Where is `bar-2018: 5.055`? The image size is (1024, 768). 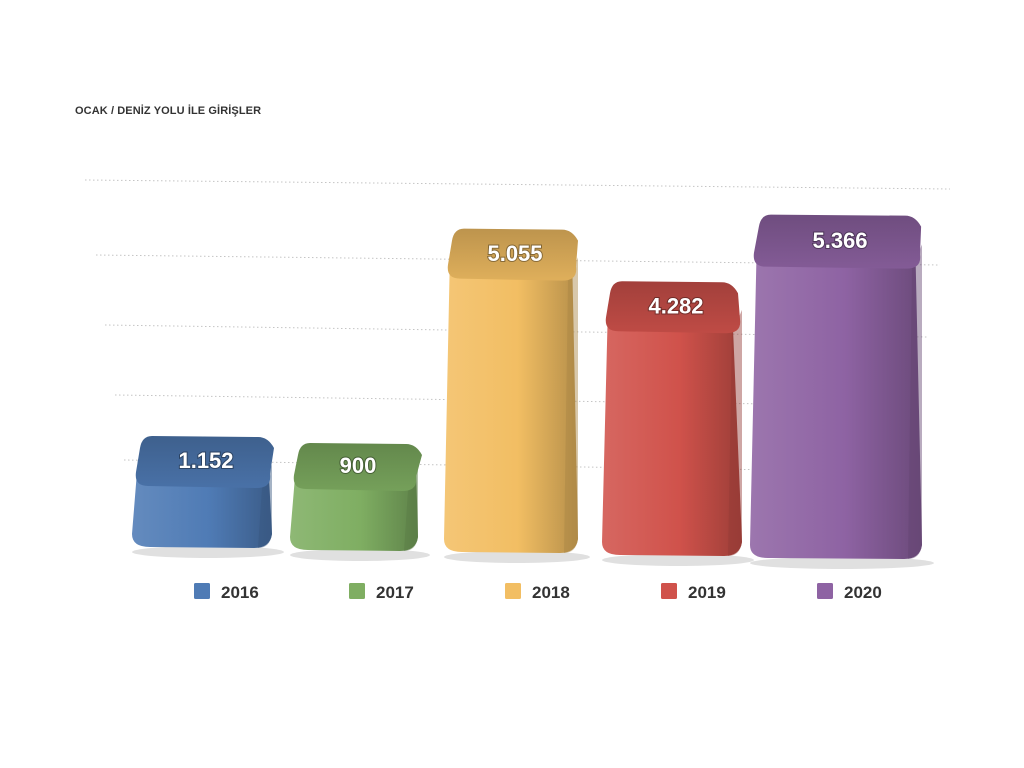 bar-2018: 5.055 is located at coordinates (517, 395).